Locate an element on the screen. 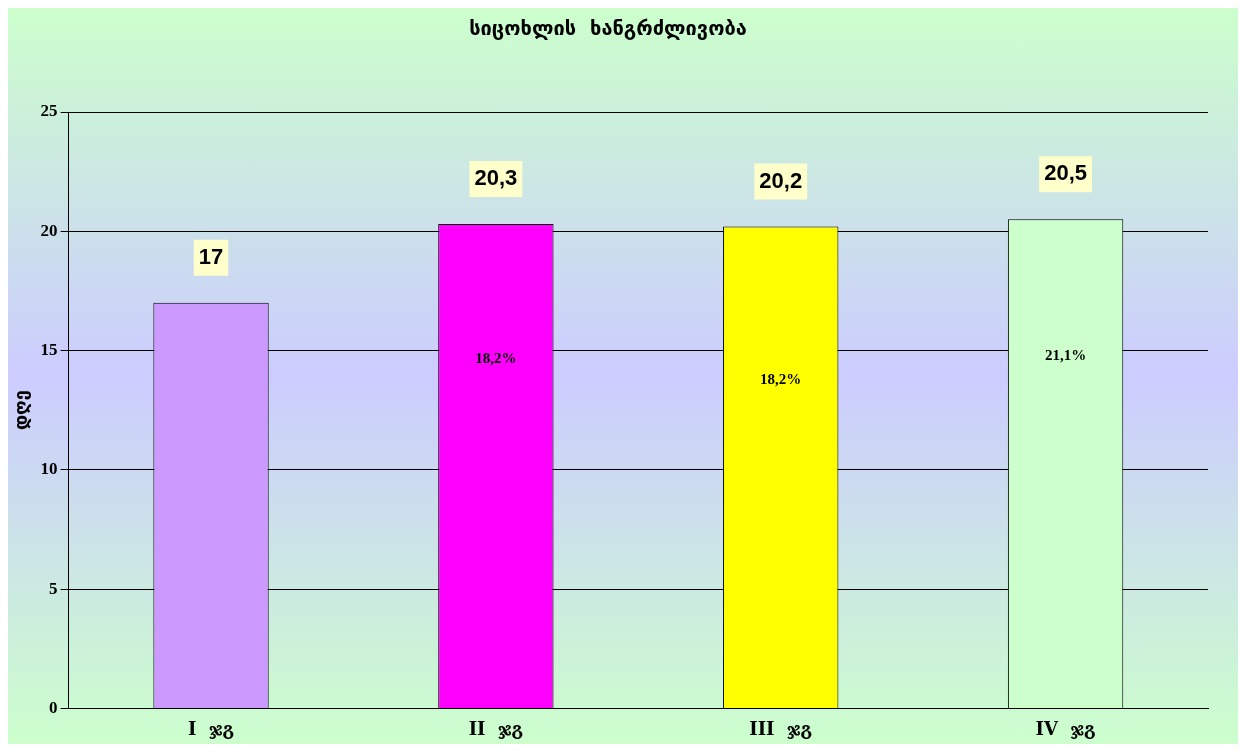 The height and width of the screenshot is (754, 1248). y-tick-label: 15 is located at coordinates (49, 349).